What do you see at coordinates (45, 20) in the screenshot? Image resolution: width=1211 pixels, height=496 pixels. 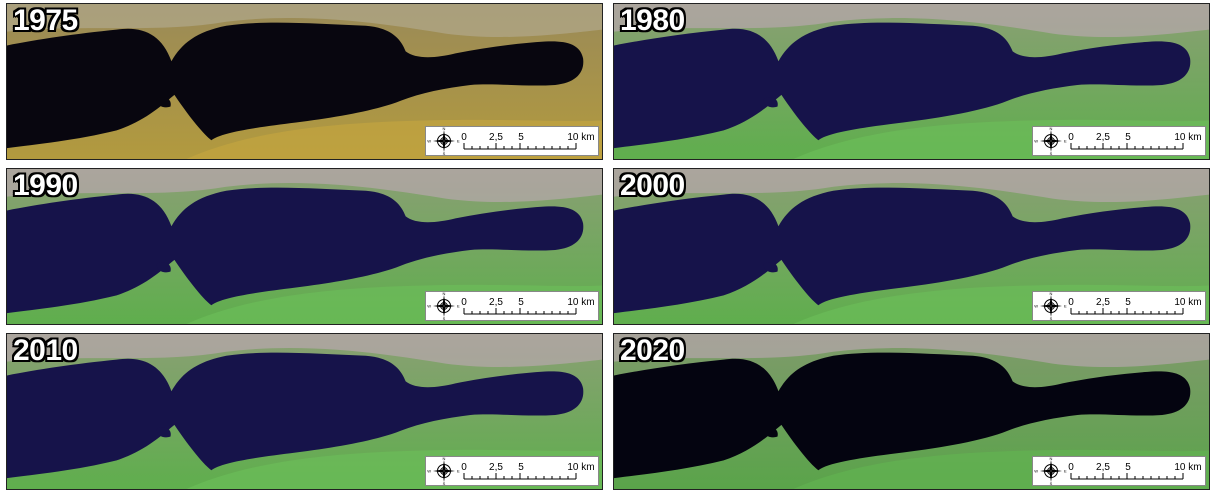 I see `year-label: 1975` at bounding box center [45, 20].